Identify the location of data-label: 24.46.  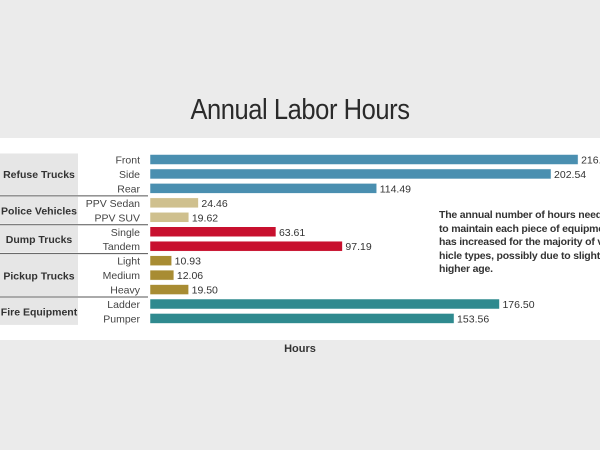
(214, 204).